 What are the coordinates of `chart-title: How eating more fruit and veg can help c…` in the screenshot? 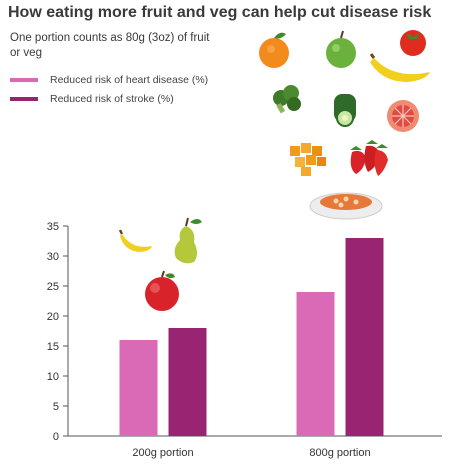 It's located at (220, 12).